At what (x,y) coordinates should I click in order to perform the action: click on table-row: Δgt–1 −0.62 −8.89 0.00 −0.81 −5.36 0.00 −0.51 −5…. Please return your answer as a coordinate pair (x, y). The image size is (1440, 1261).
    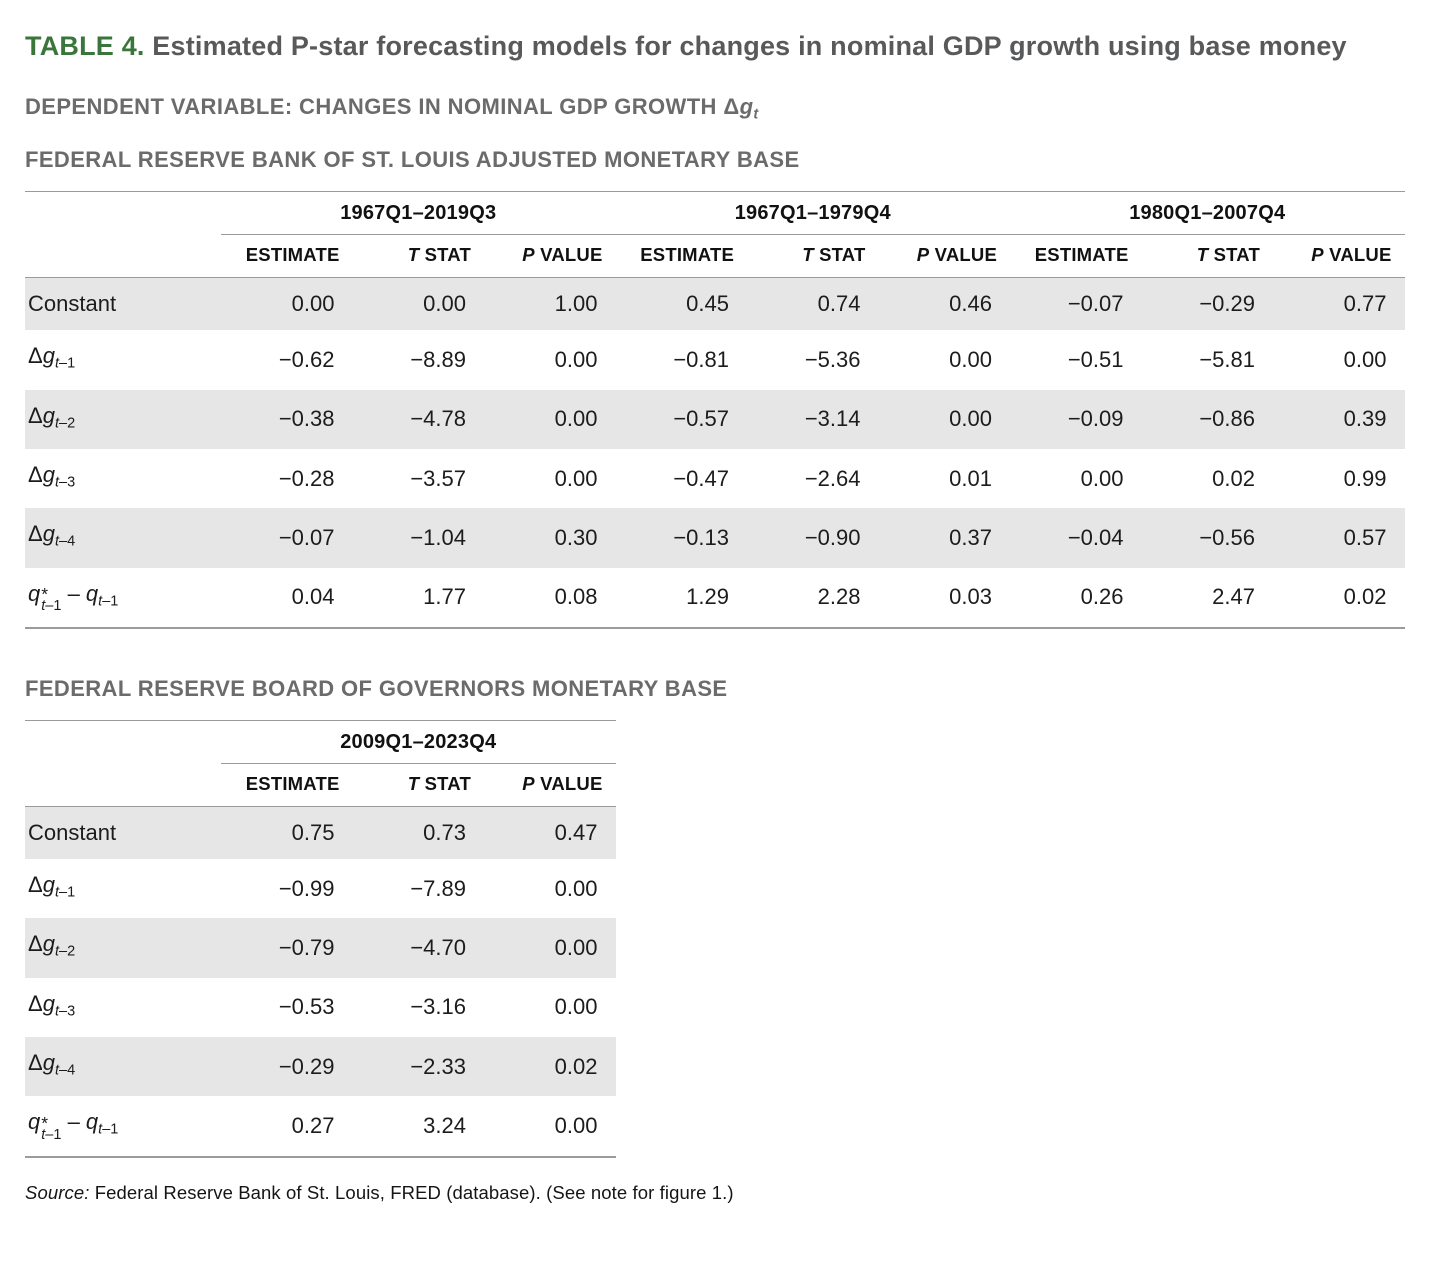
    Looking at the image, I should click on (715, 359).